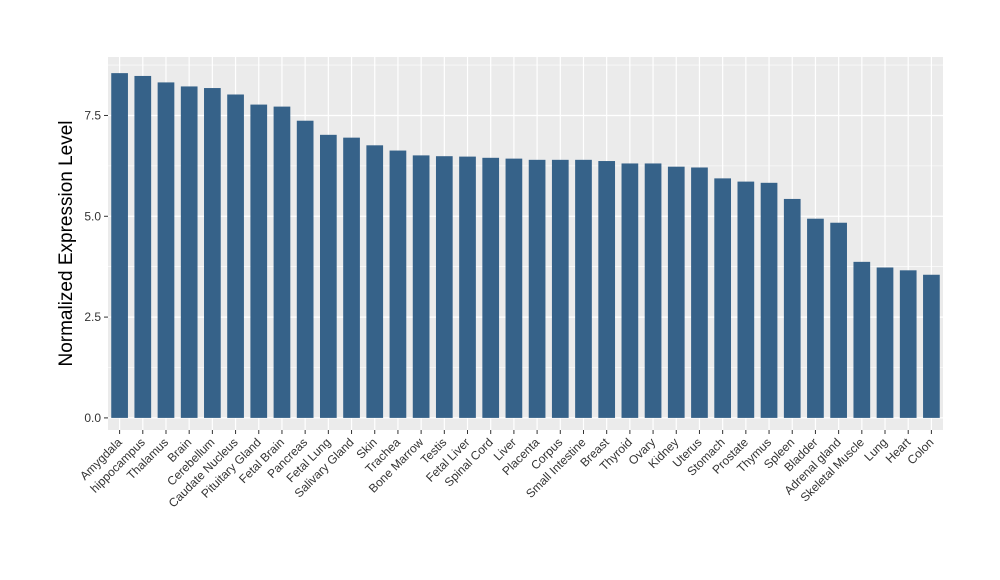 This screenshot has width=1000, height=580. Describe the element at coordinates (96, 266) in the screenshot. I see `y-axis: 0.0 2.5 5.0 7.5` at that location.